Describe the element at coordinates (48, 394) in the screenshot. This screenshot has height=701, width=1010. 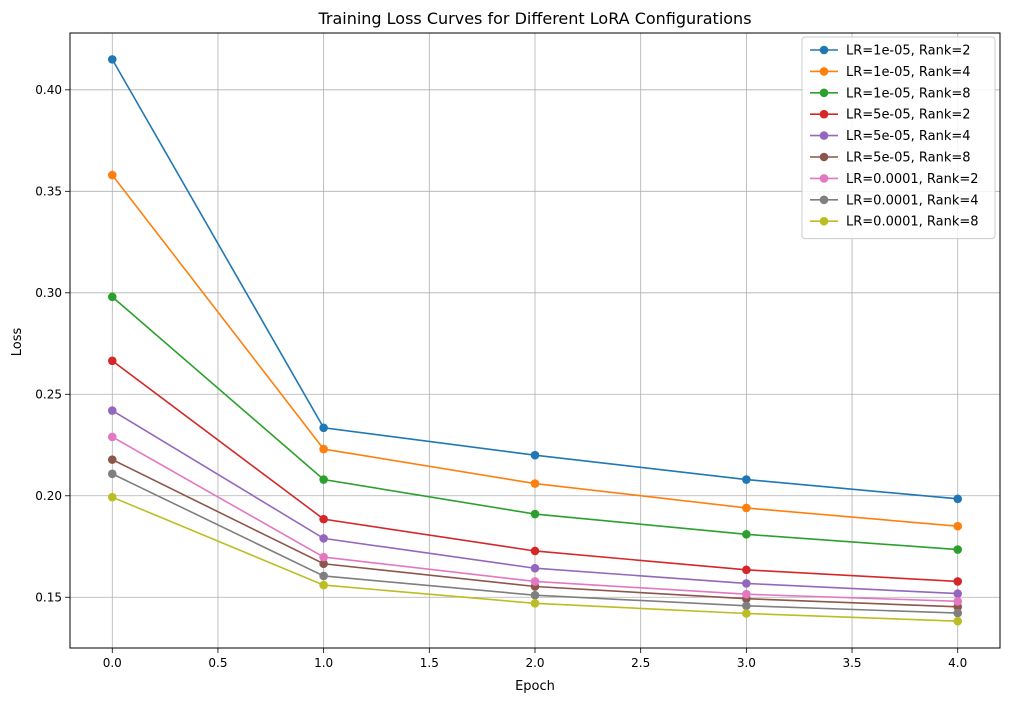
I see `y-tick-label: 0.25` at that location.